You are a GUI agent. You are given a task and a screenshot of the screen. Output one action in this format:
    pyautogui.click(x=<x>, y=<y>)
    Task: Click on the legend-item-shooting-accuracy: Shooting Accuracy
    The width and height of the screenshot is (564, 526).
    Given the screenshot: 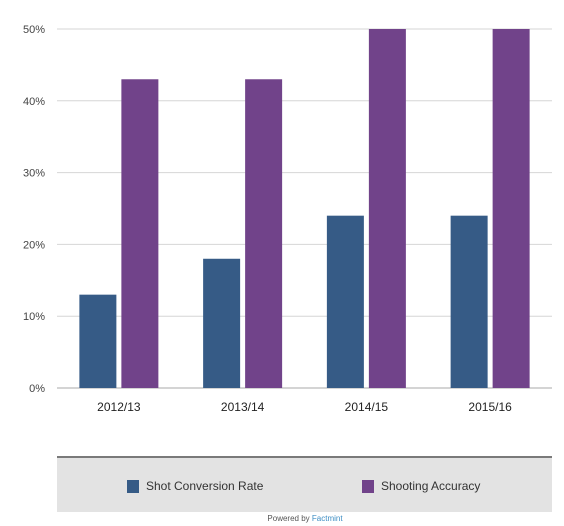 What is the action you would take?
    pyautogui.click(x=421, y=486)
    